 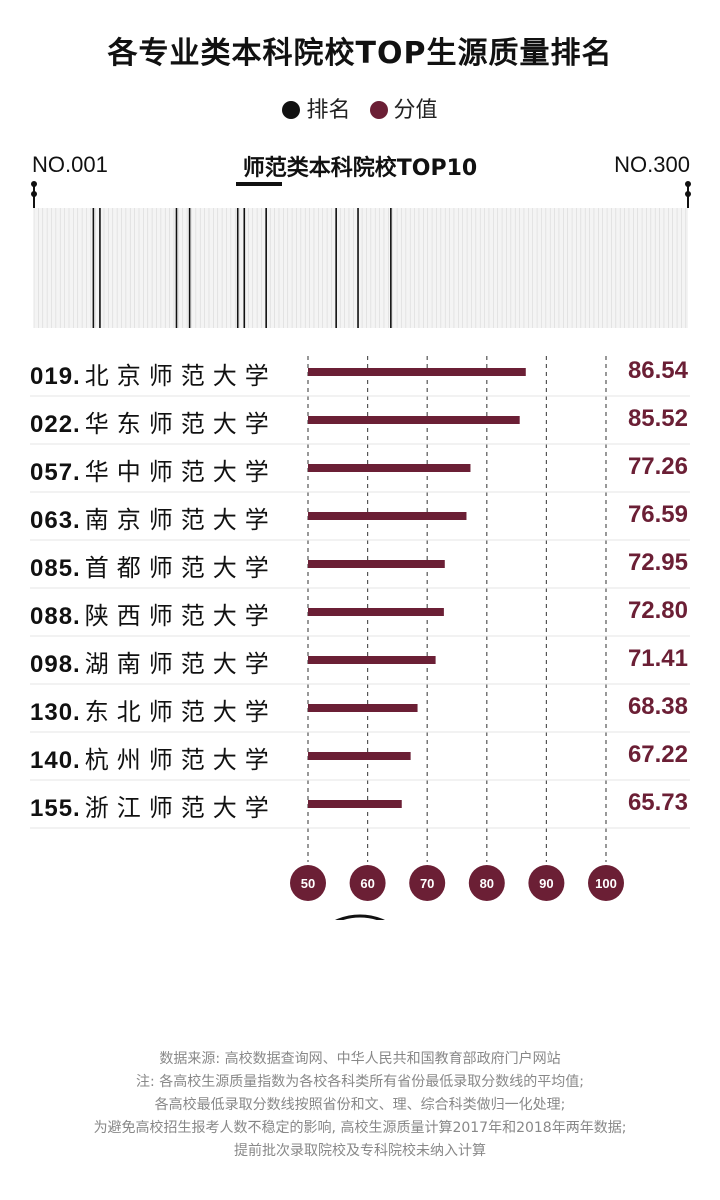 I want to click on category-label: 南京师范大学, so click(x=180, y=520).